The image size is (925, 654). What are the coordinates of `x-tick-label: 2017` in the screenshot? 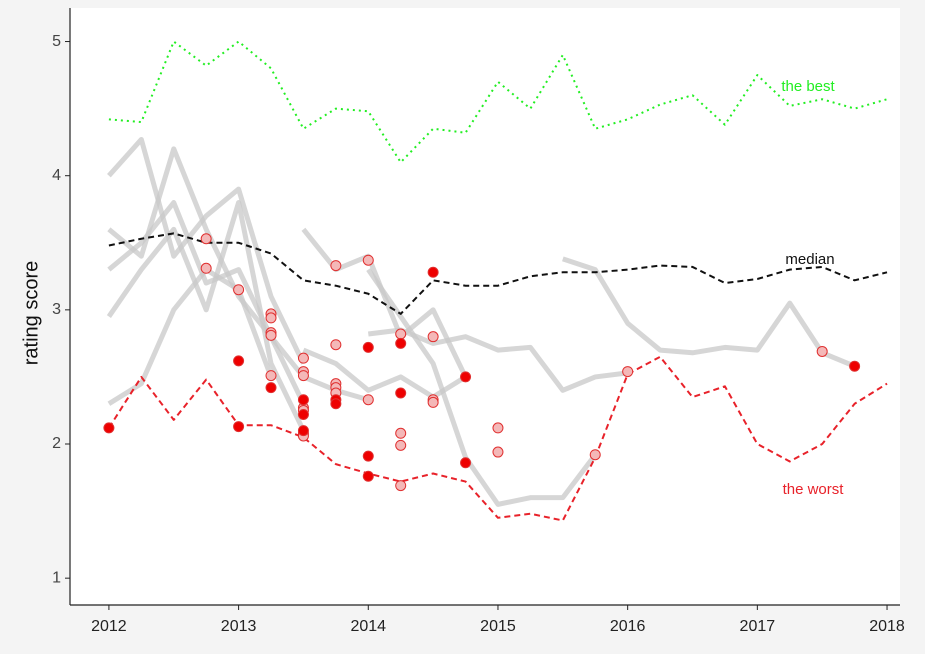 It's located at (758, 626).